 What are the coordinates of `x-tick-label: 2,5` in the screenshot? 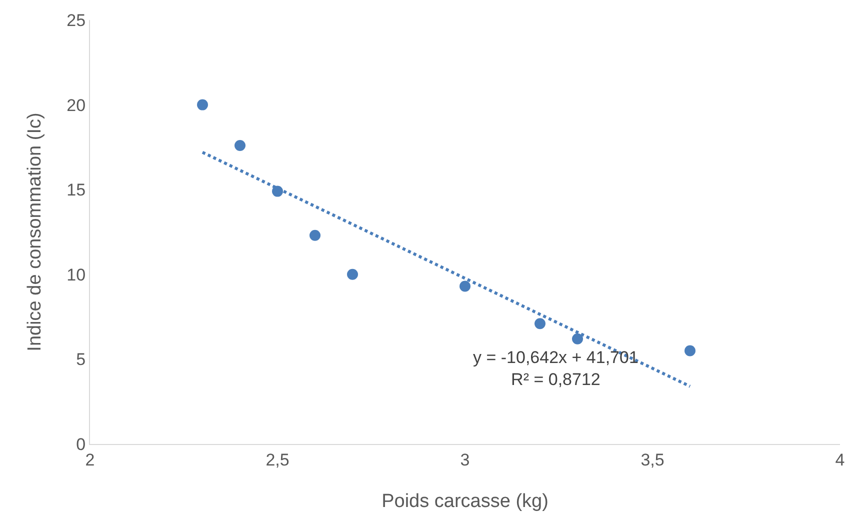 It's located at (278, 460).